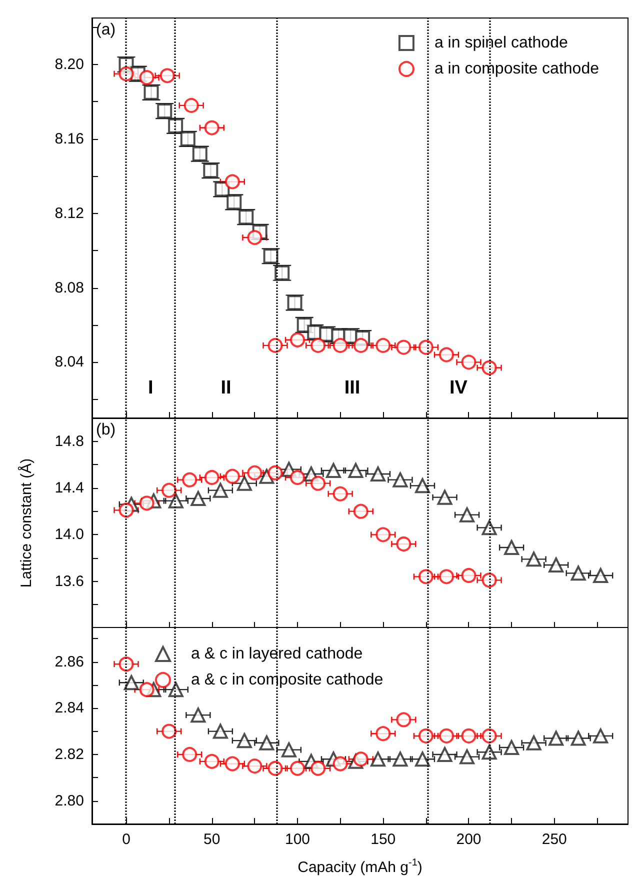 The image size is (644, 880). What do you see at coordinates (517, 69) in the screenshot?
I see `legend-label: a in composite cathode` at bounding box center [517, 69].